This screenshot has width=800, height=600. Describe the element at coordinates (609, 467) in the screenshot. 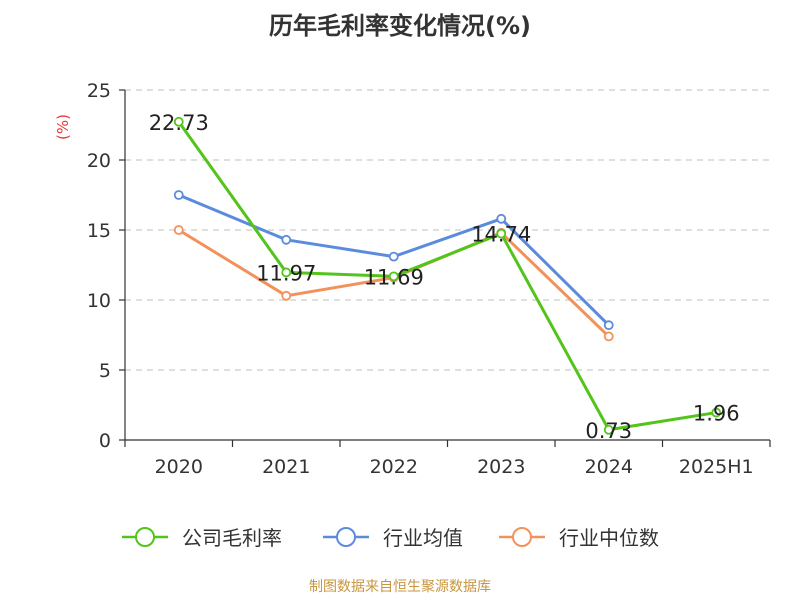

I see `x-tick-label: 2024` at that location.